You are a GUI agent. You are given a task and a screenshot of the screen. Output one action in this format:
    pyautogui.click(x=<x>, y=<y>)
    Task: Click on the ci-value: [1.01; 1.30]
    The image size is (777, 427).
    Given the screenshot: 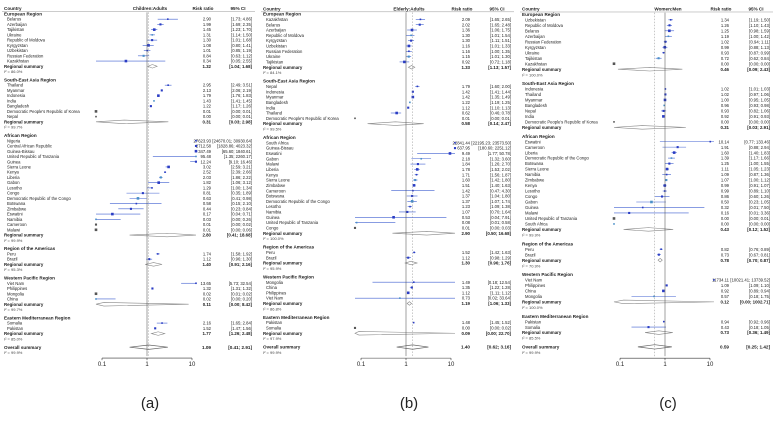 What is the action you would take?
    pyautogui.click(x=500, y=56)
    